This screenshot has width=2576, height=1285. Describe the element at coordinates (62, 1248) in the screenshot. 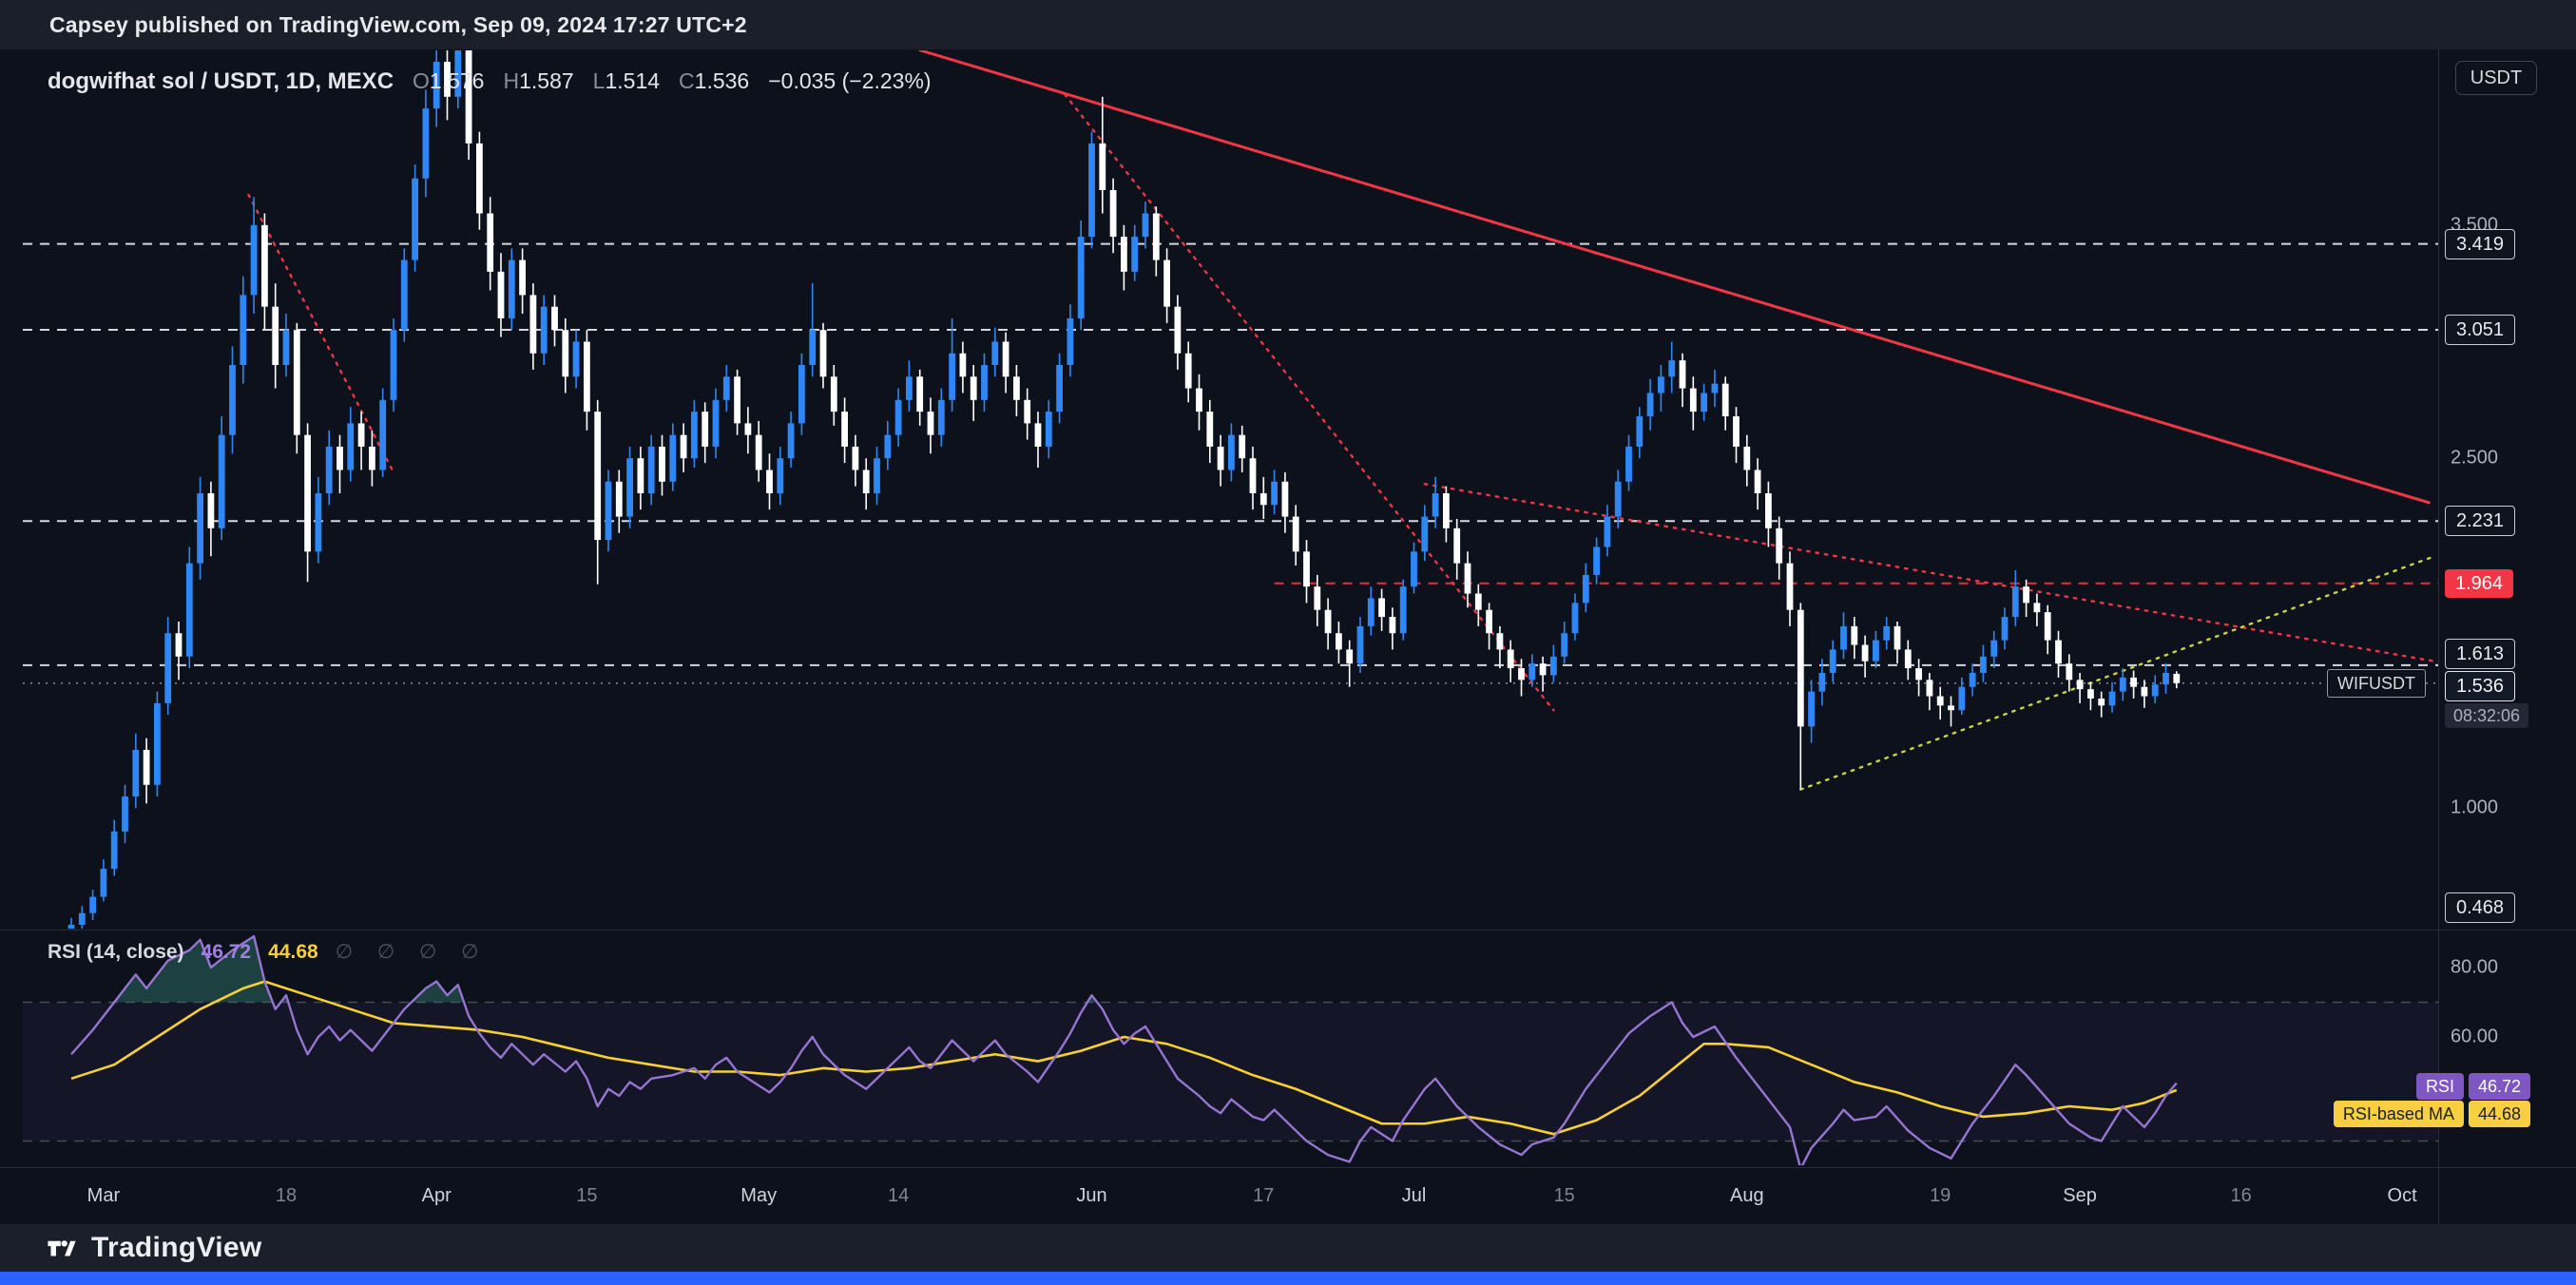

I see `tradingview-logo-icon` at that location.